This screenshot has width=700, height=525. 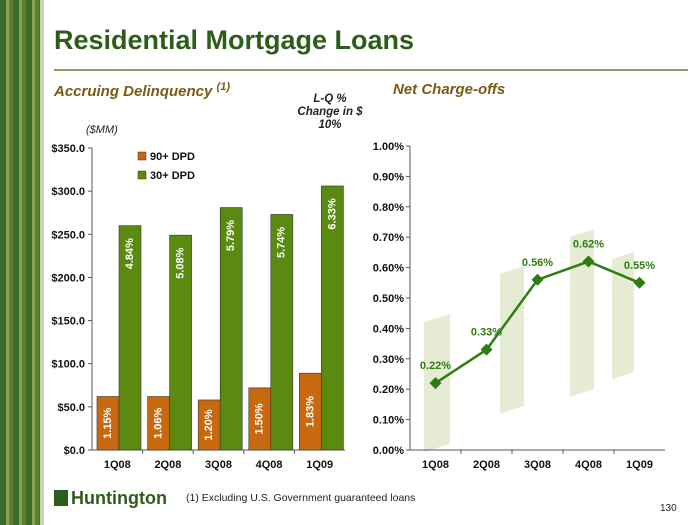 I want to click on bar-y-tick-label: $150.0, so click(x=68, y=322).